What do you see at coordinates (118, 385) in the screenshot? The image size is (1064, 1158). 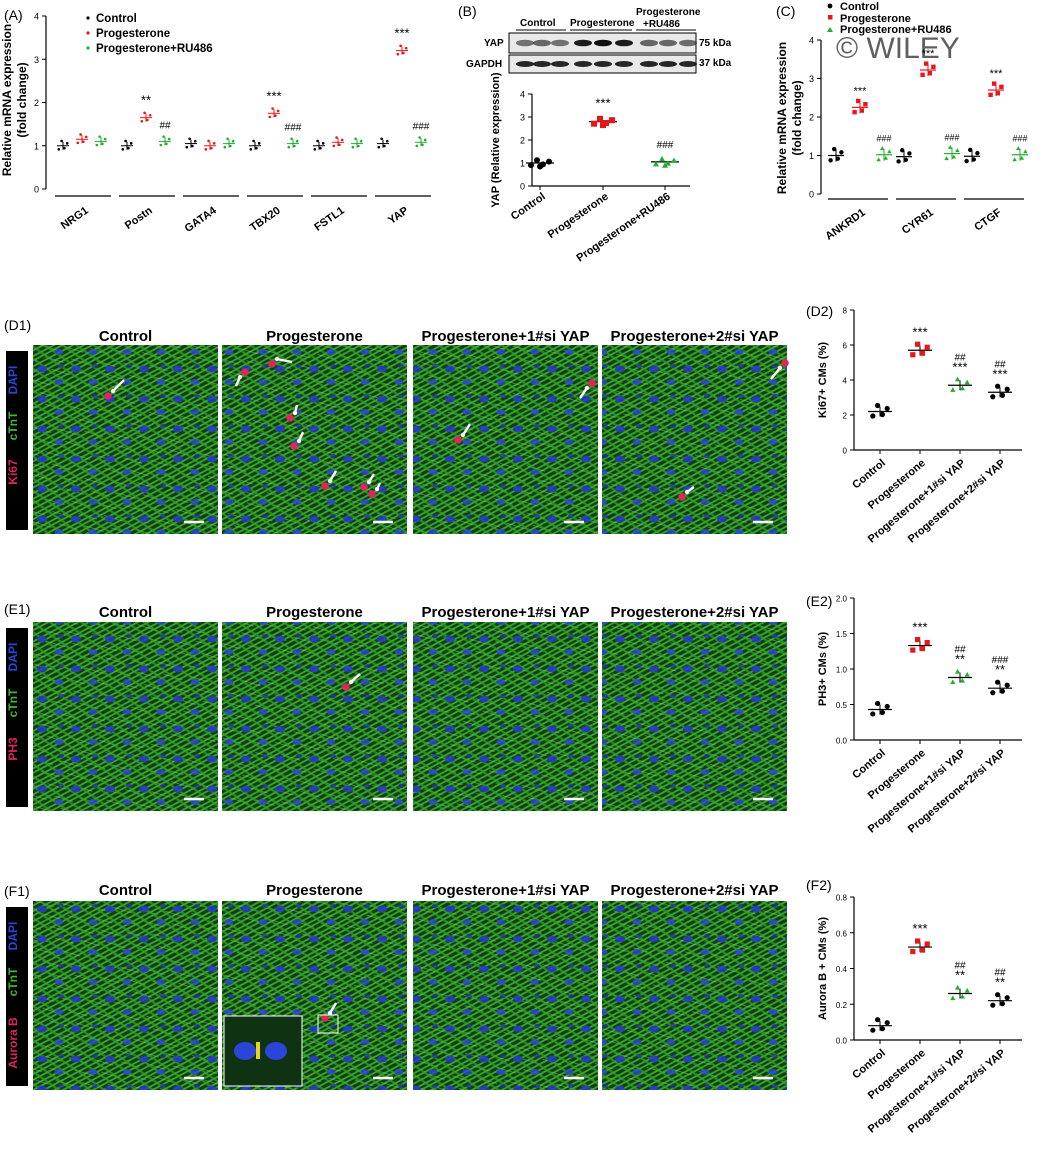 I see `arrow-indicator` at bounding box center [118, 385].